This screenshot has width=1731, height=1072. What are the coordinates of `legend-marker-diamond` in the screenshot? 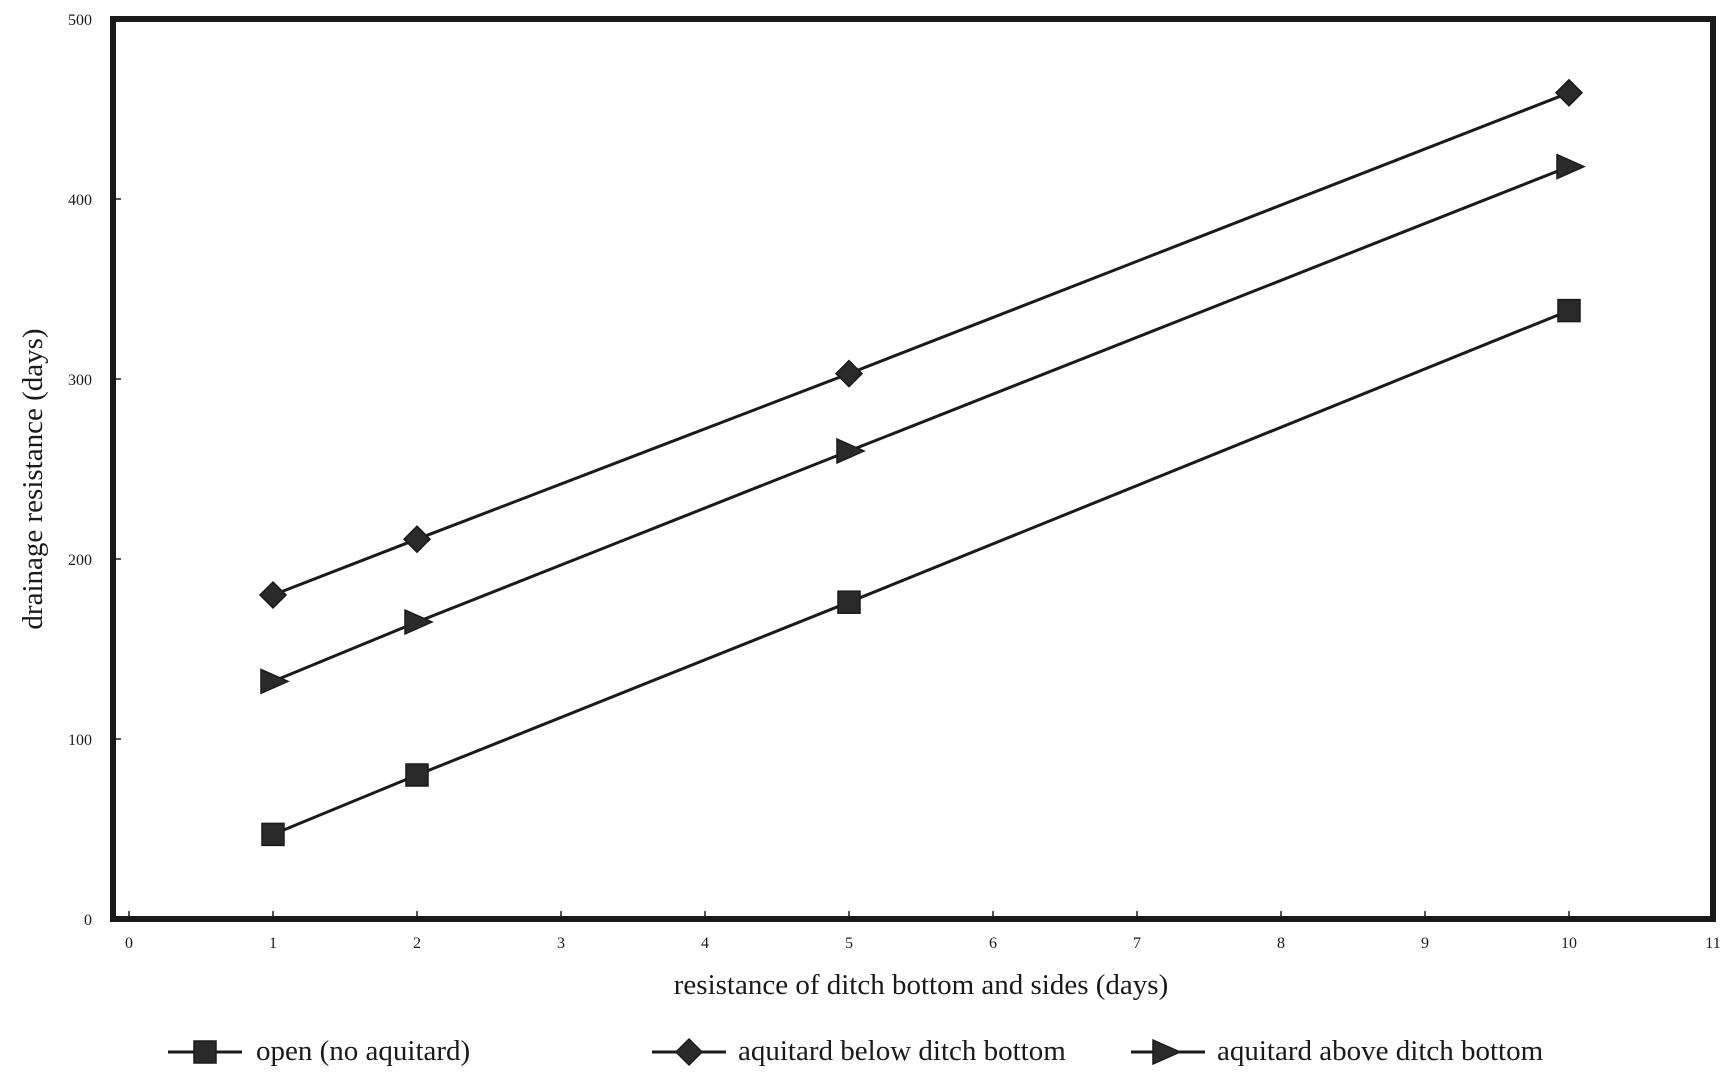 It's located at (689, 1052).